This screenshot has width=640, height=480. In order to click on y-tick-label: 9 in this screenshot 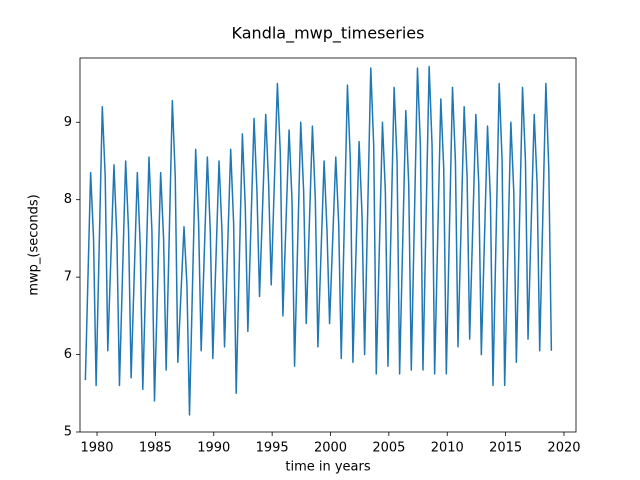, I will do `click(68, 122)`.